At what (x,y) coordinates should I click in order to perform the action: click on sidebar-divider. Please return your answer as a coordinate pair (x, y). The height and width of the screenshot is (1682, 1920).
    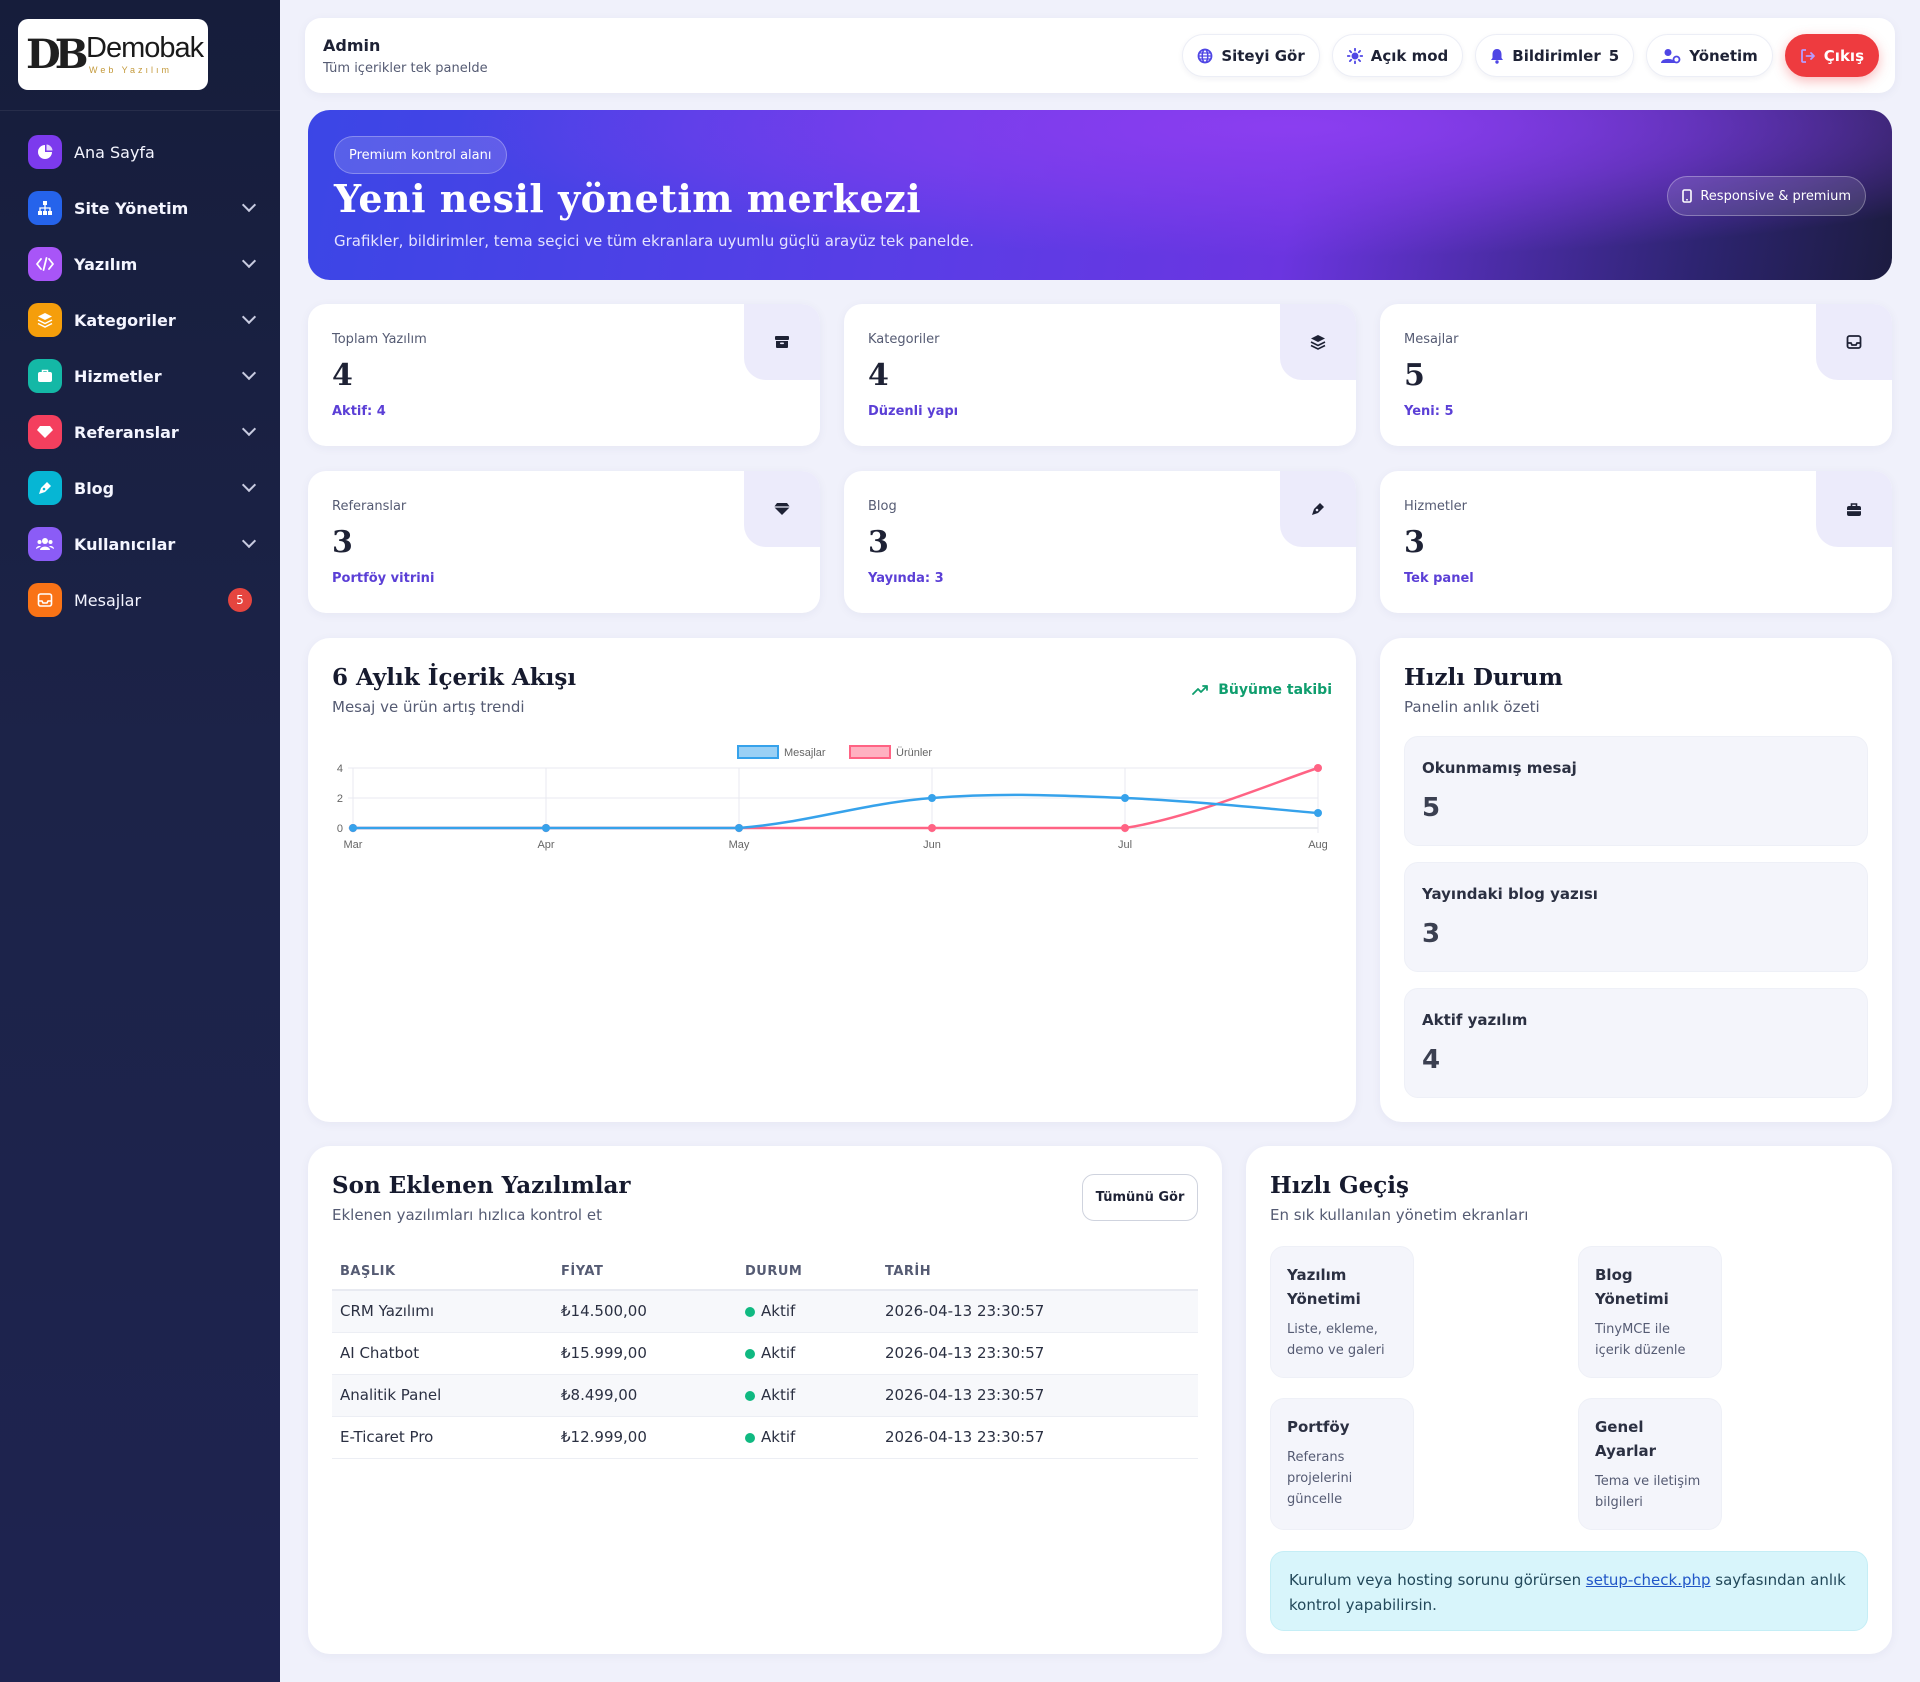
    Looking at the image, I should click on (140, 110).